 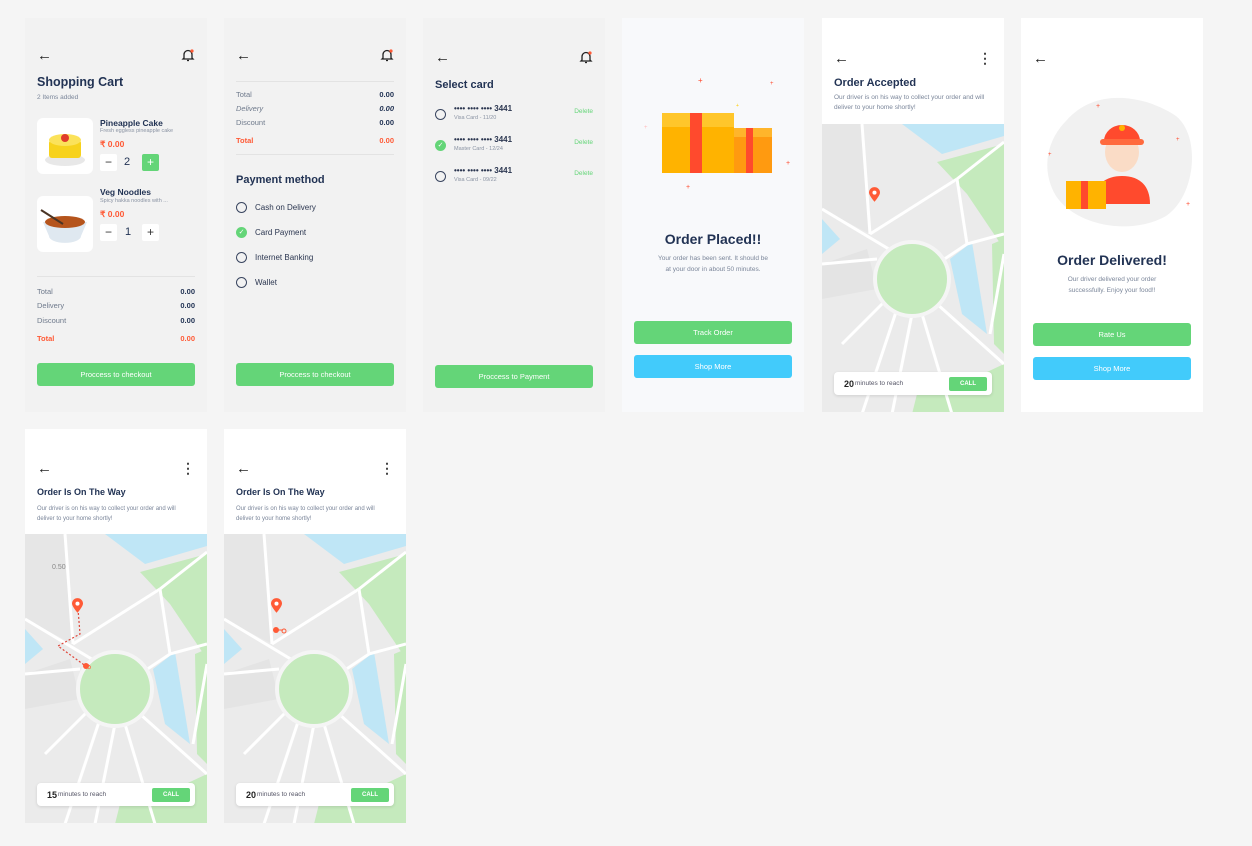 What do you see at coordinates (514, 376) in the screenshot?
I see `proceed-payment-button: Proccess to Payment` at bounding box center [514, 376].